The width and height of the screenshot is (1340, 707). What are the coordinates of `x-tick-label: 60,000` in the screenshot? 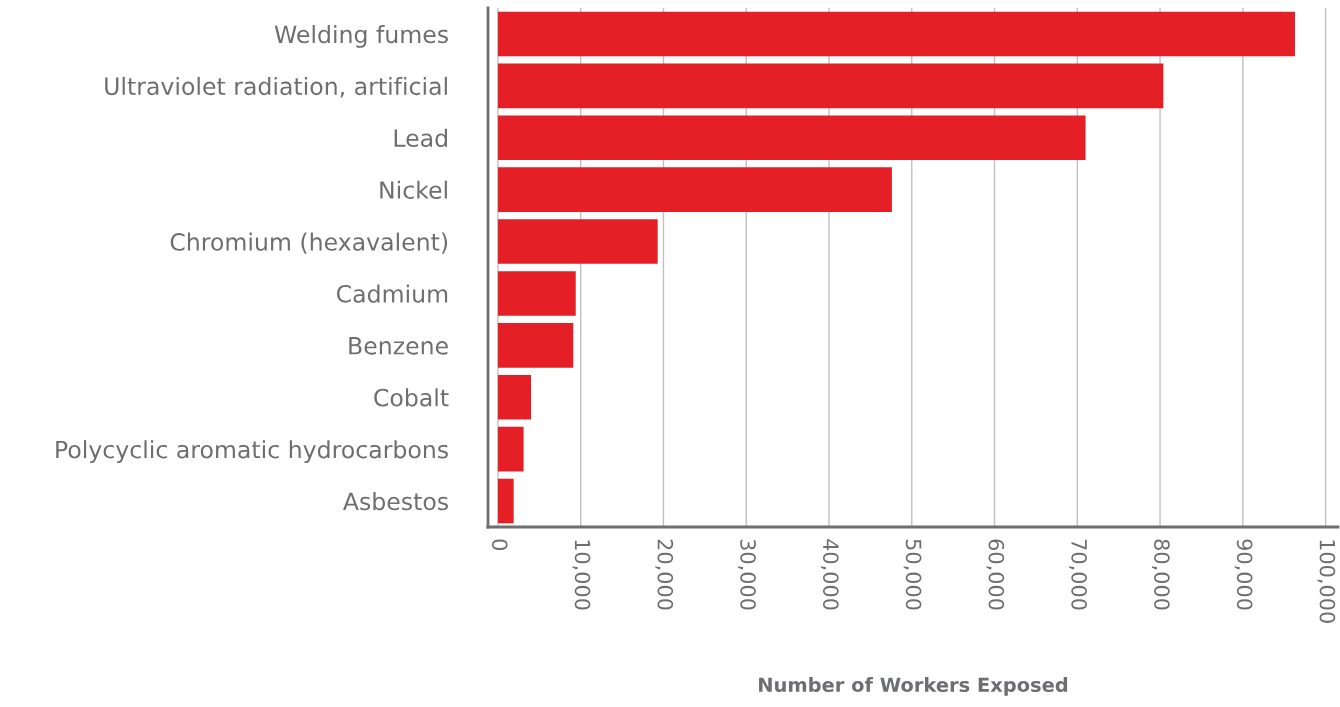 It's located at (995, 574).